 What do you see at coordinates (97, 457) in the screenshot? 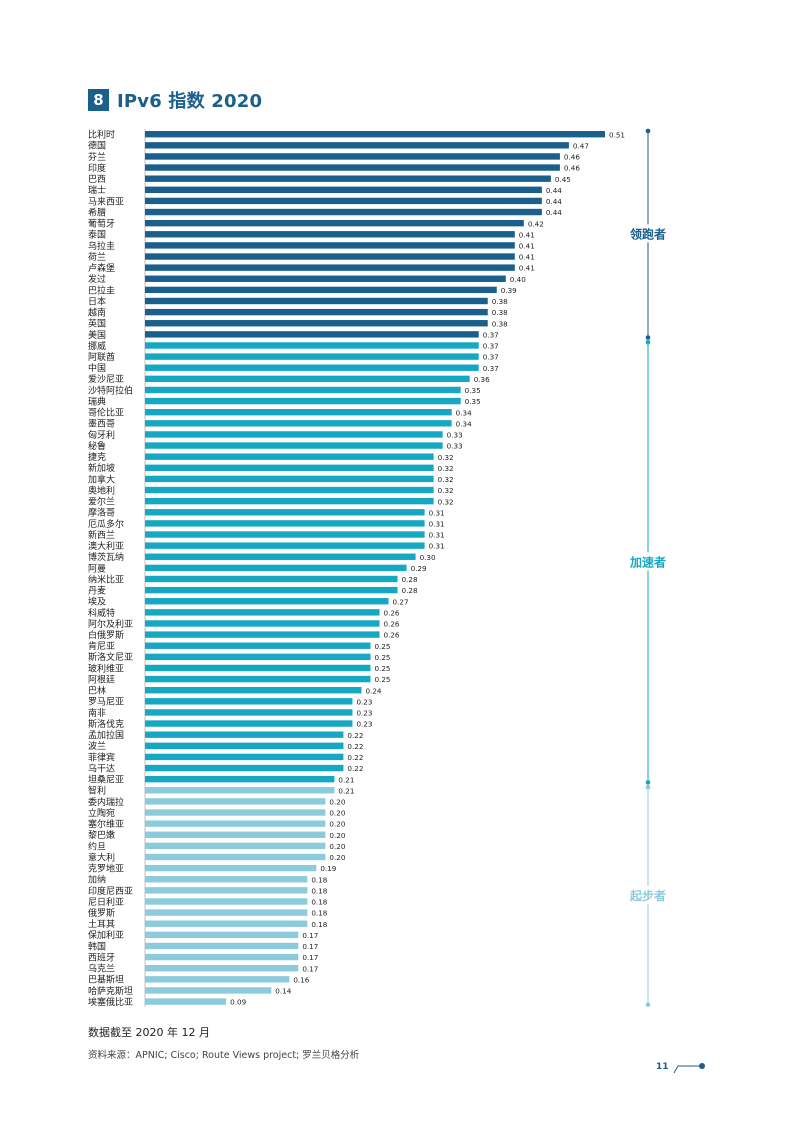
I see `category-label: 捷克` at bounding box center [97, 457].